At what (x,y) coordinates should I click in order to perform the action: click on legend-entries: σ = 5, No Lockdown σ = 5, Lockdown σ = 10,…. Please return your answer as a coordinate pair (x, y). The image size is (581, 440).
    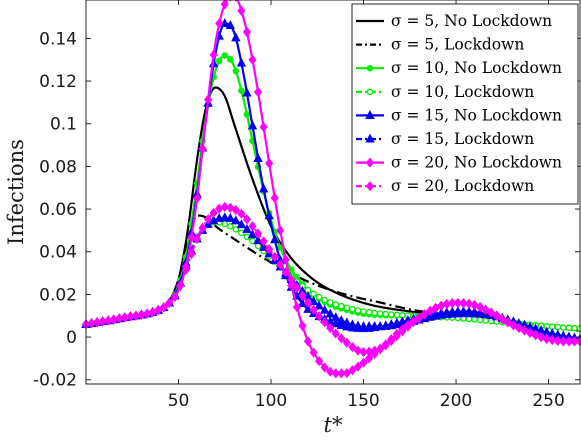
    Looking at the image, I should click on (459, 103).